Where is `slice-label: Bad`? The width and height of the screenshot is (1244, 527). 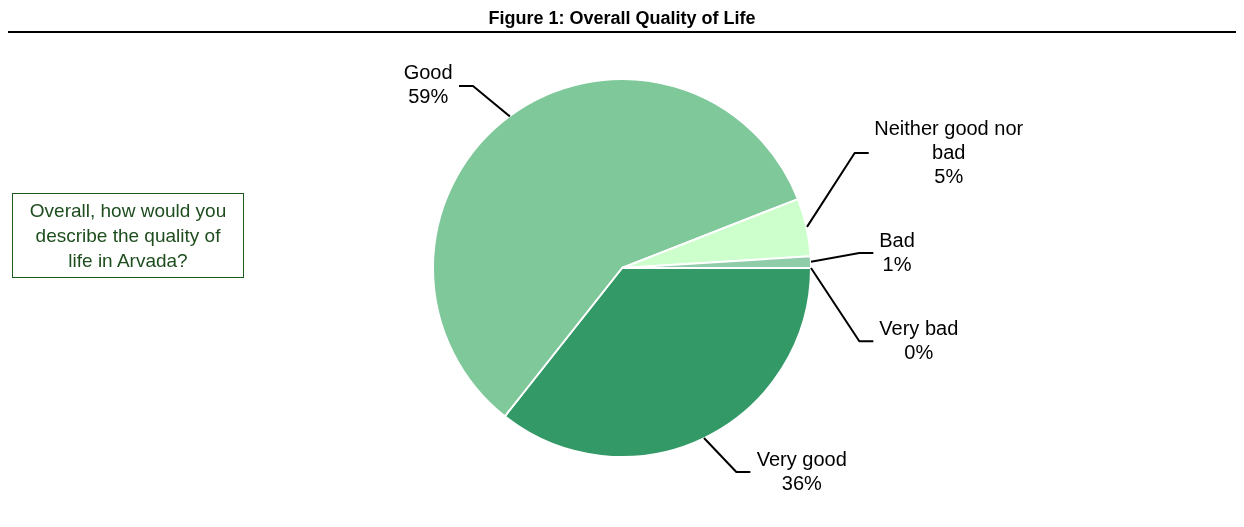
slice-label: Bad is located at coordinates (897, 239).